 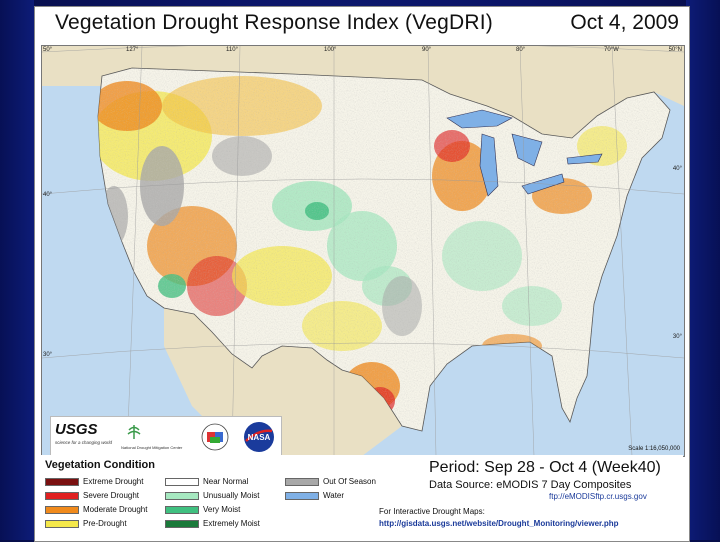 I want to click on map-scale: Scale 1:16,050,000, so click(x=654, y=449).